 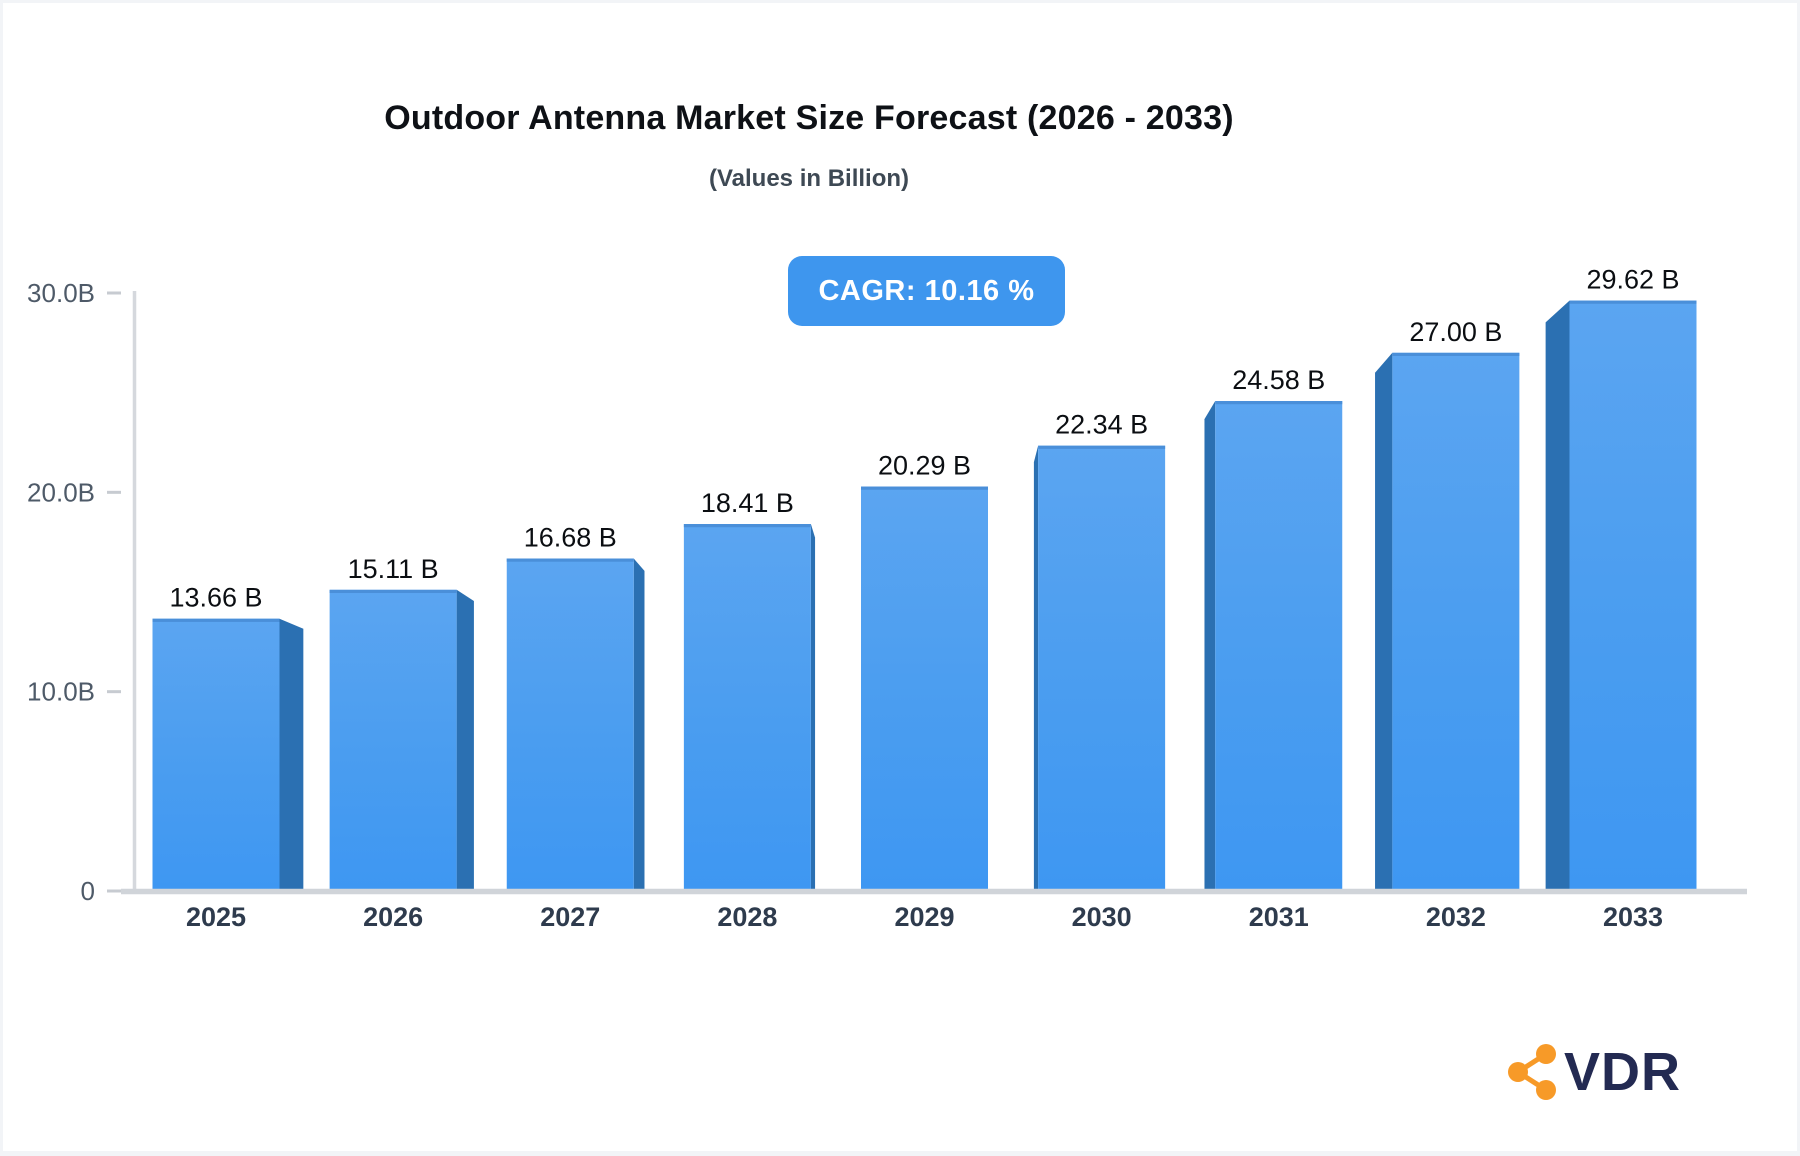 I want to click on bar-value-label: 16.68 B, so click(x=570, y=538).